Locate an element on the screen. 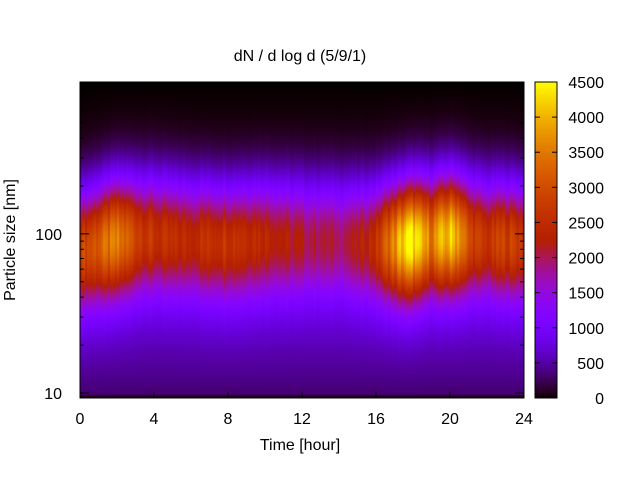  x-tick-label: 0 is located at coordinates (80, 419).